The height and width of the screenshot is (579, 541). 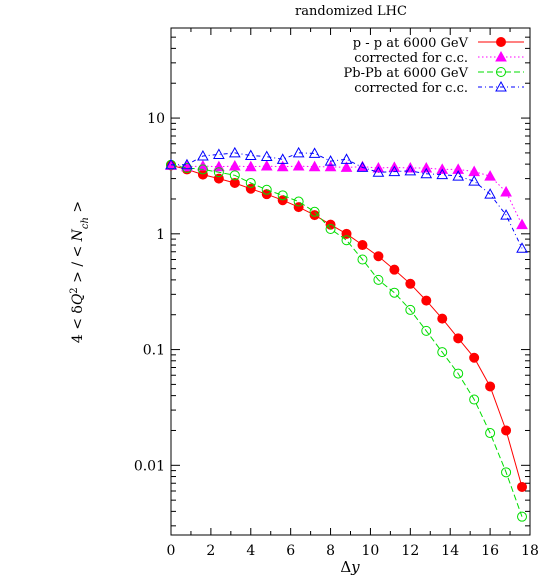 I want to click on y-tick-label: 0.01, so click(x=149, y=466).